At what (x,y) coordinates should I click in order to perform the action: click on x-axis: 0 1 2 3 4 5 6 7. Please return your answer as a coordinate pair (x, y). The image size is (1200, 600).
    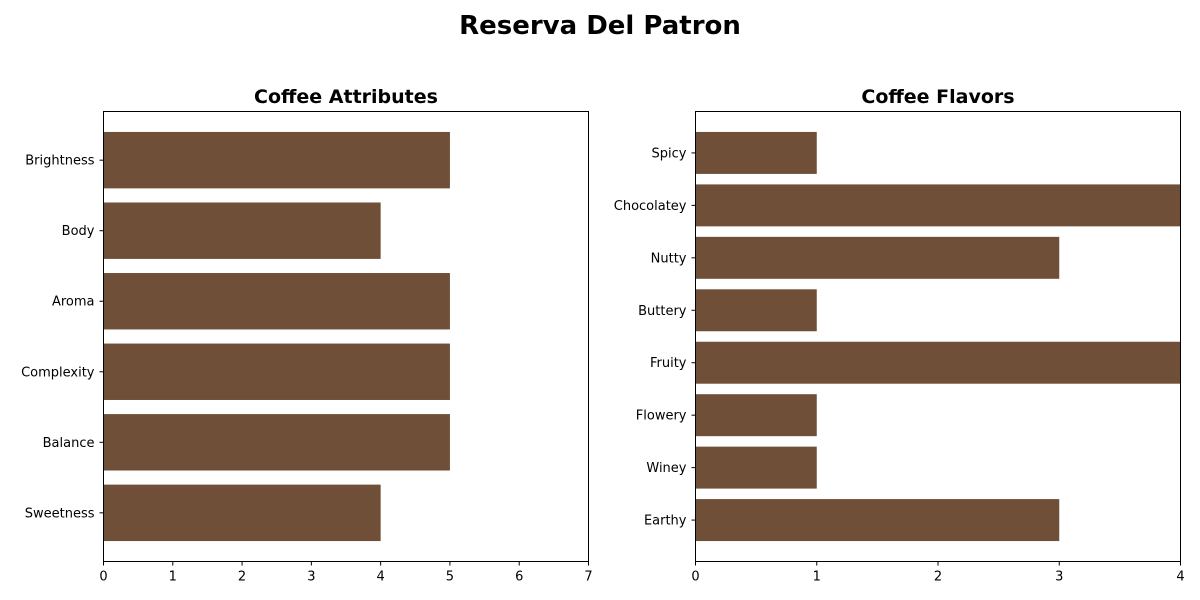
    Looking at the image, I should click on (346, 573).